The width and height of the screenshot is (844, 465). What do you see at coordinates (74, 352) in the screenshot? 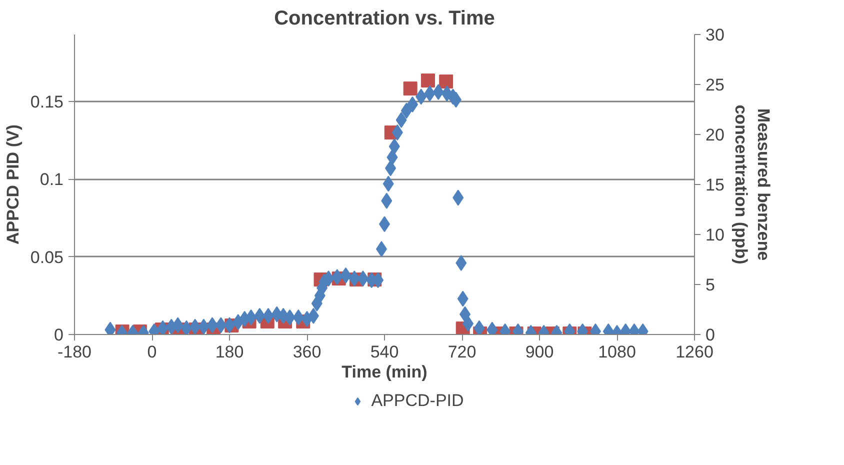
I see `x-tick-label: -180` at bounding box center [74, 352].